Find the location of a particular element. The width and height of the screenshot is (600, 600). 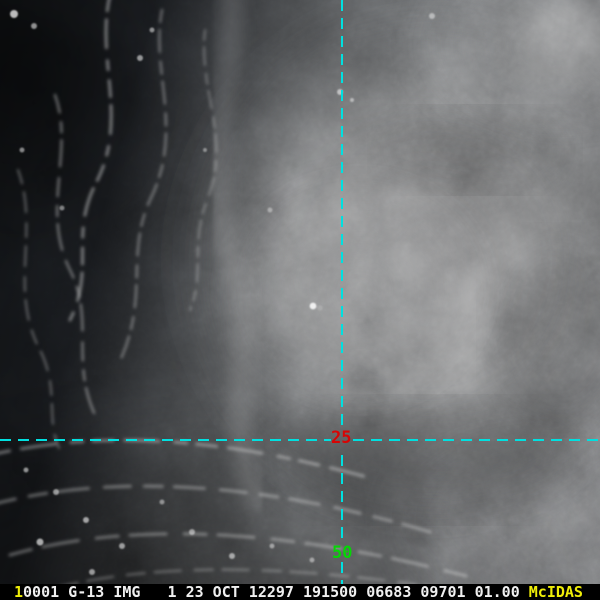

longitude-label: 50 is located at coordinates (342, 553).